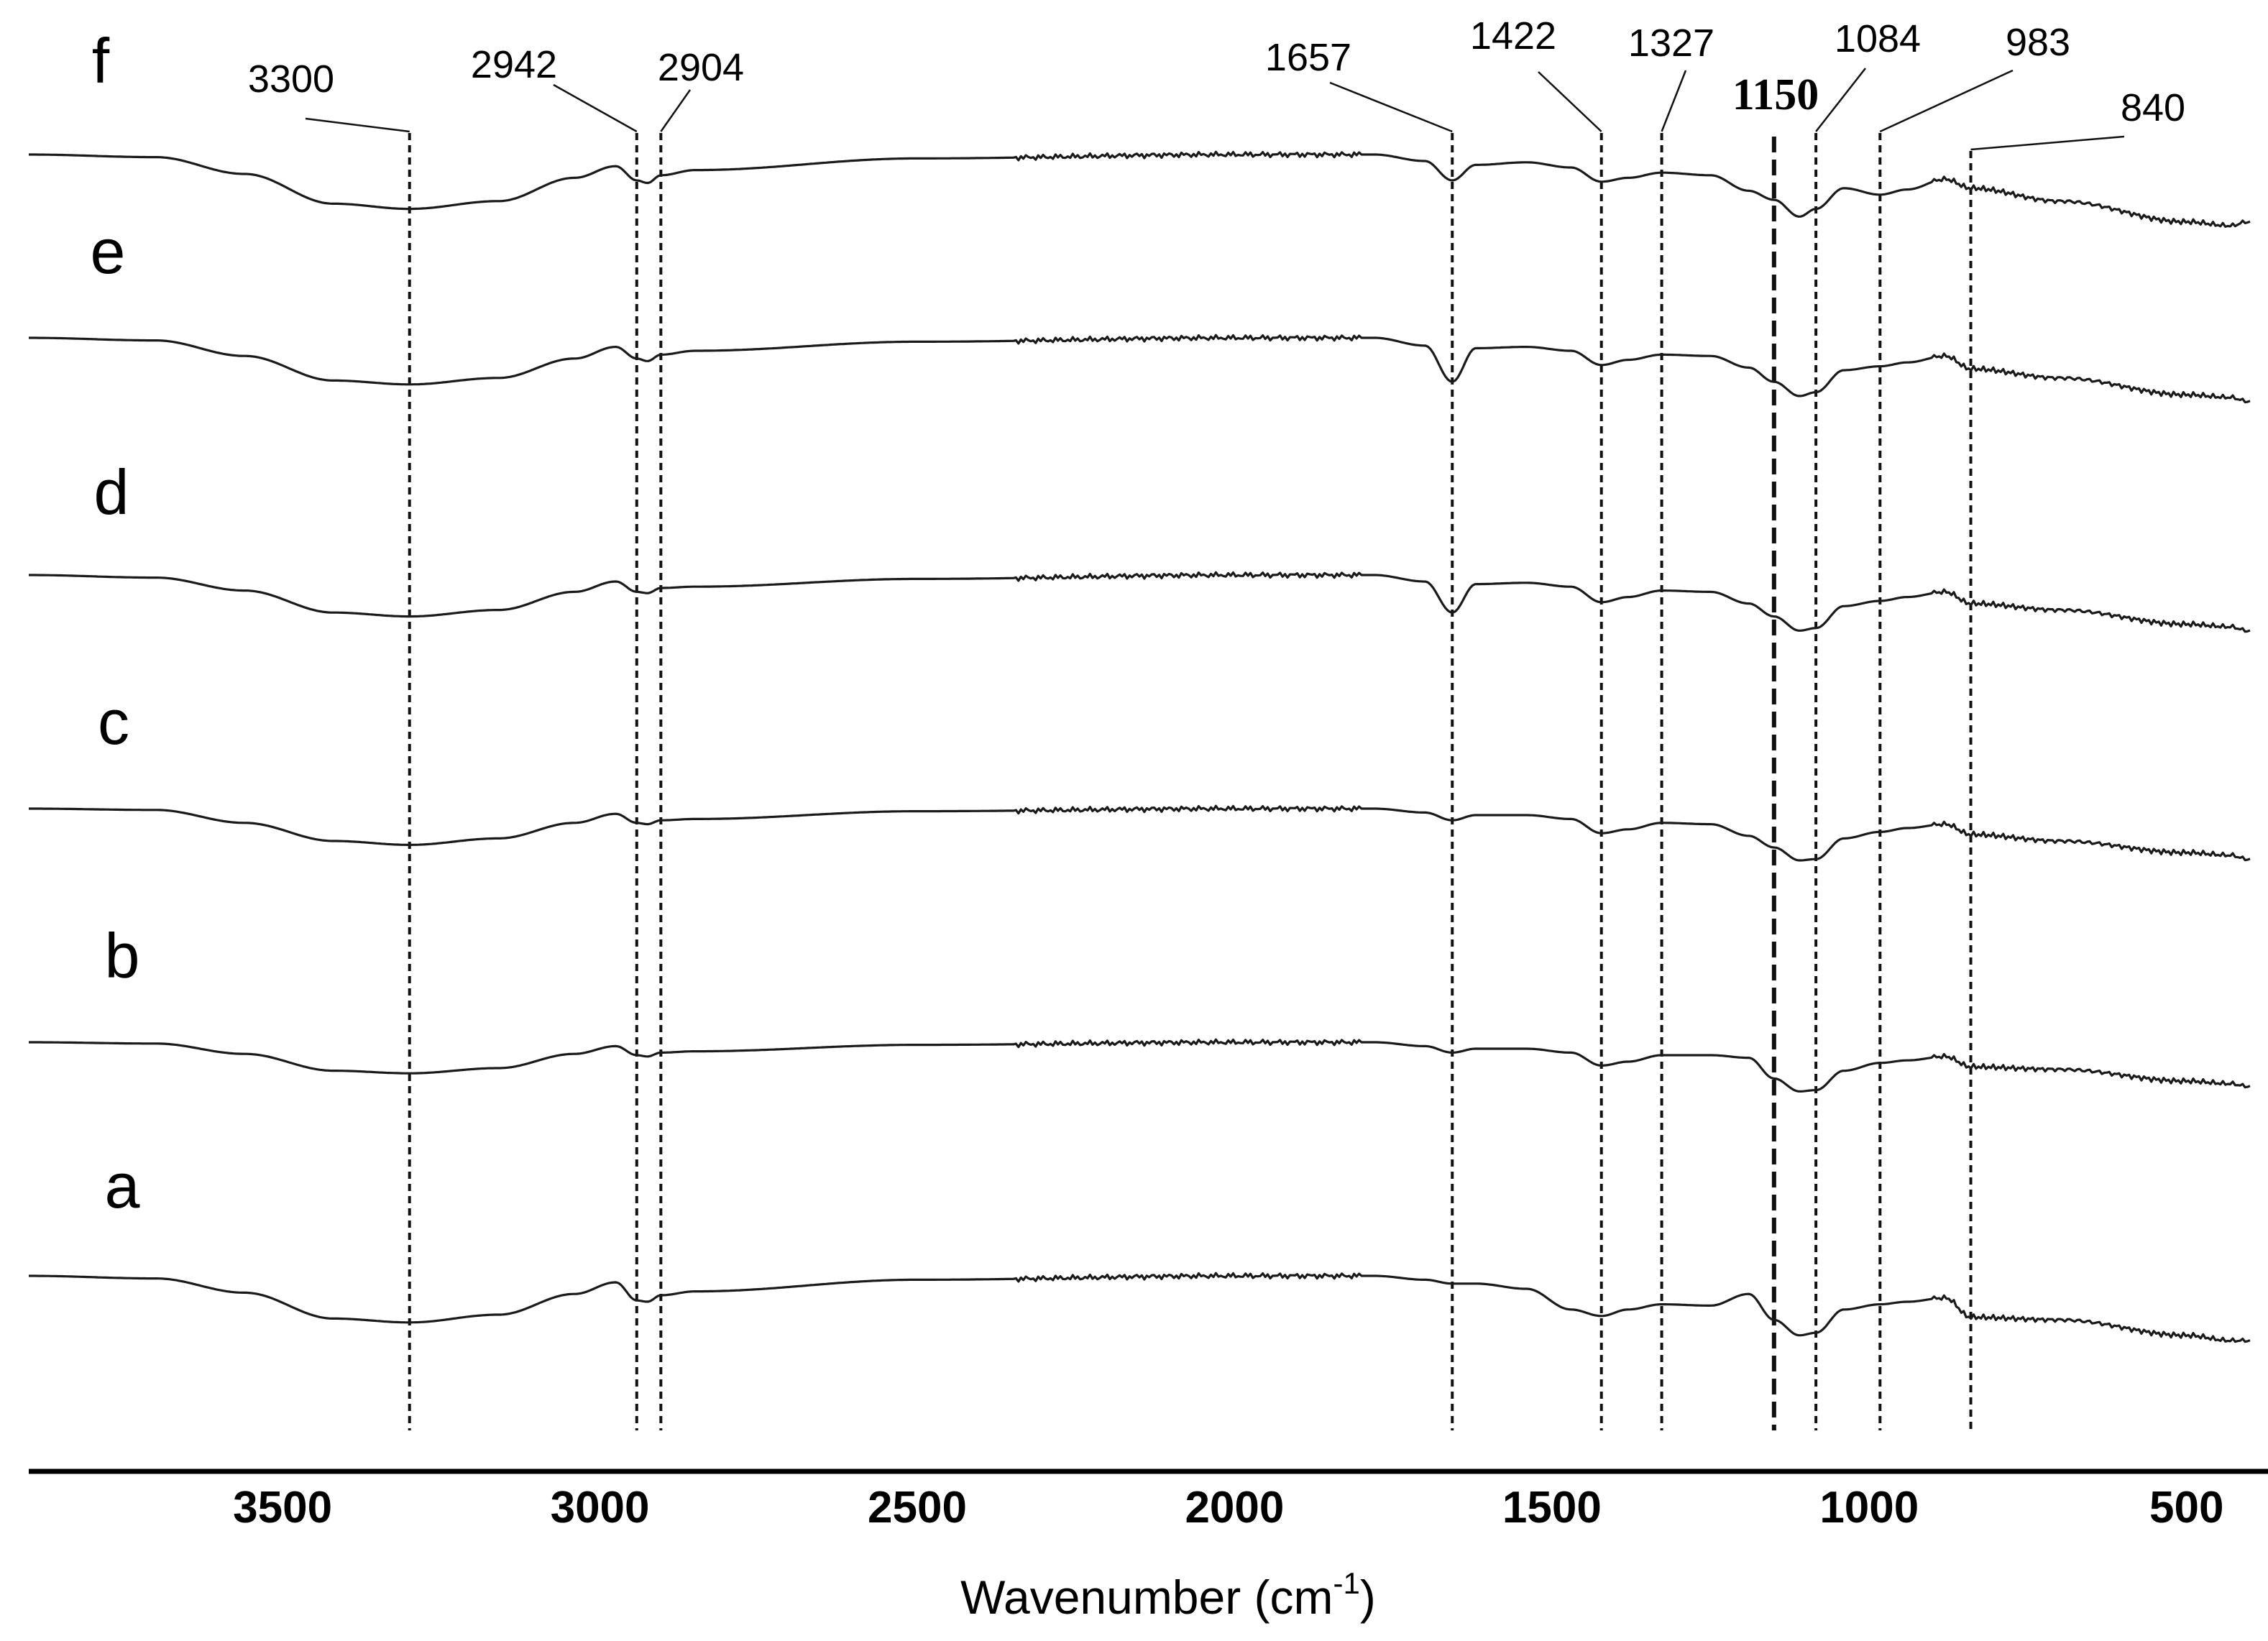  Describe the element at coordinates (1308, 57) in the screenshot. I see `peak-label-1657: 1657` at that location.